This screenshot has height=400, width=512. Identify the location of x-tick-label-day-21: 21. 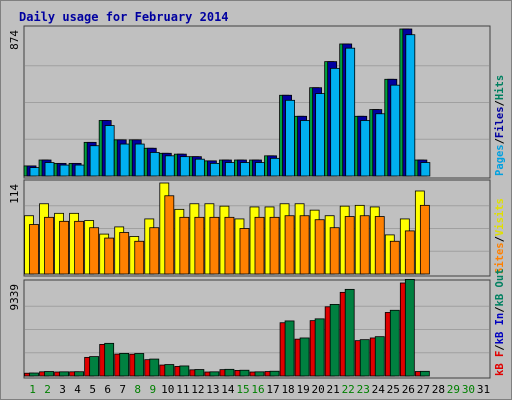
(333, 389).